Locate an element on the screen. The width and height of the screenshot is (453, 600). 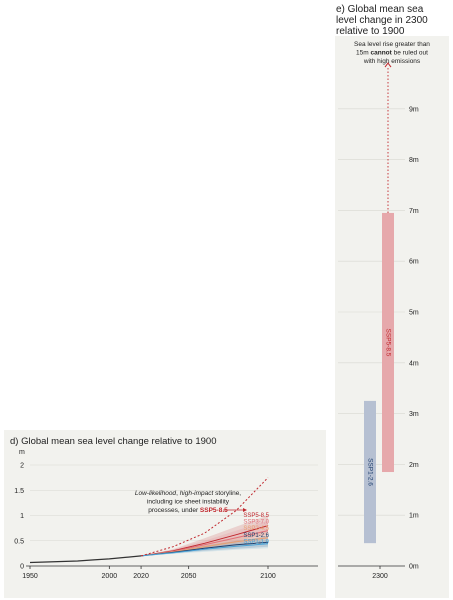
panel-d-y-tick-label: 0 is located at coordinates (22, 567).